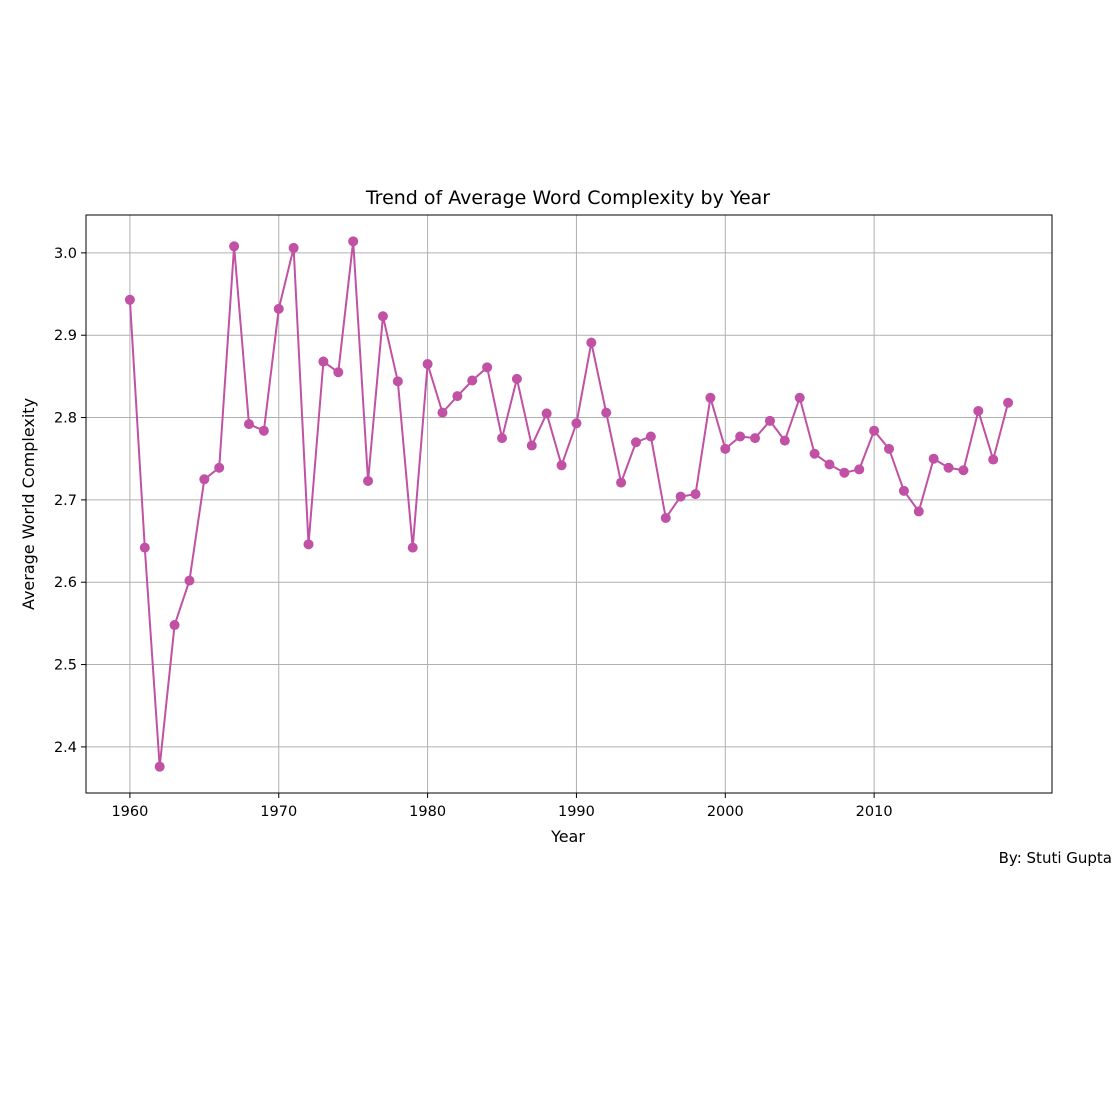  Describe the element at coordinates (65, 419) in the screenshot. I see `y-tick-label: 2.8` at that location.